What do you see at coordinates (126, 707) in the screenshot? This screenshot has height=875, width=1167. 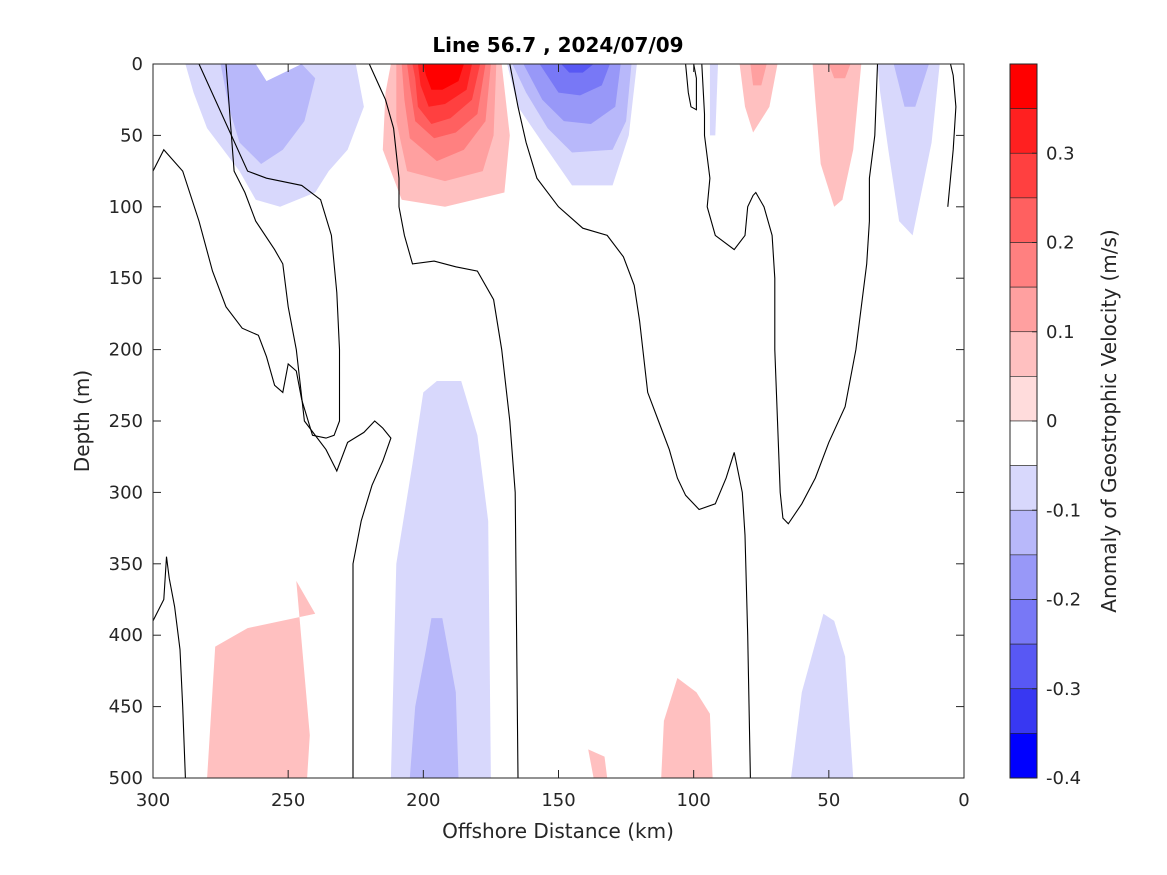 I see `y-tick-label: 450` at bounding box center [126, 707].